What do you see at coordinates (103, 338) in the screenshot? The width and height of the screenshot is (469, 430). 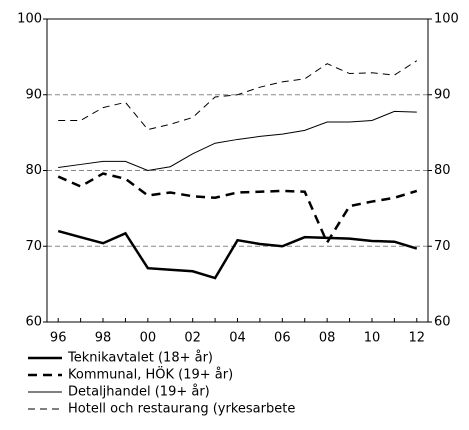 I see `x-tick-label: 98` at bounding box center [103, 338].